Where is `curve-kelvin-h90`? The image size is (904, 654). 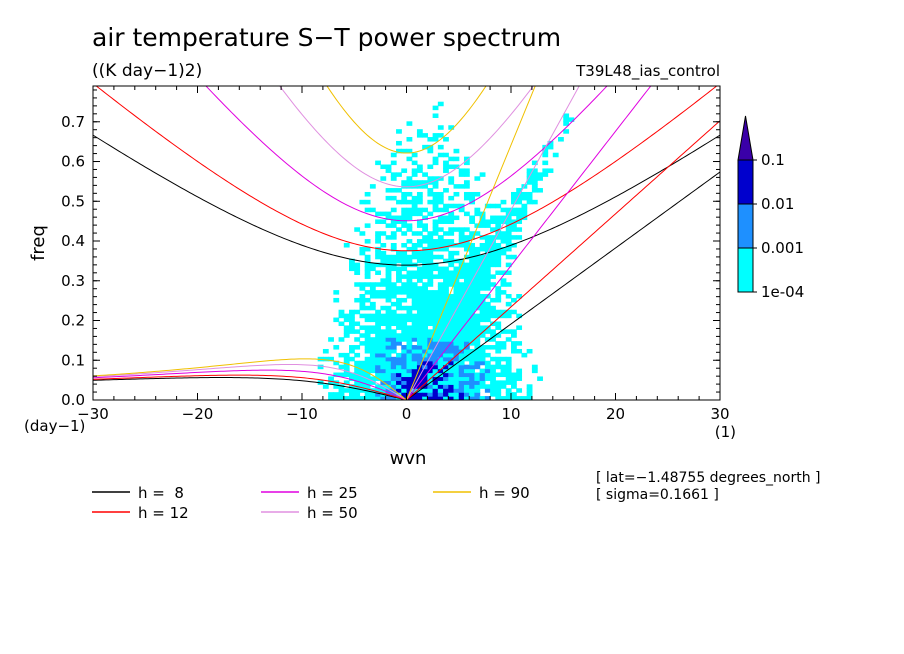 curve-kelvin-h90 is located at coordinates (471, 243).